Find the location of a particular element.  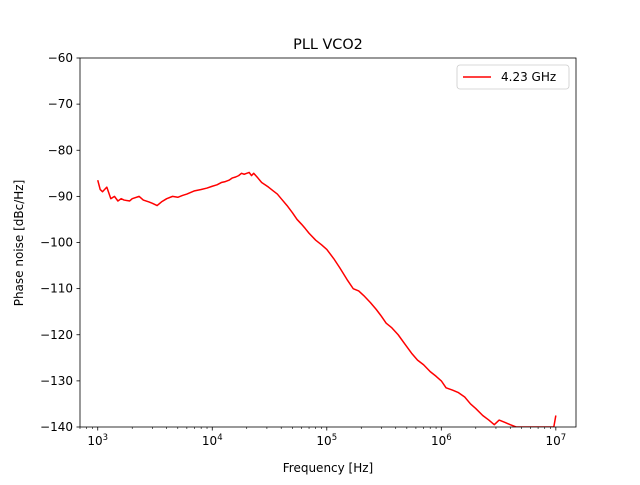

x-tick-label: 107 is located at coordinates (555, 440).